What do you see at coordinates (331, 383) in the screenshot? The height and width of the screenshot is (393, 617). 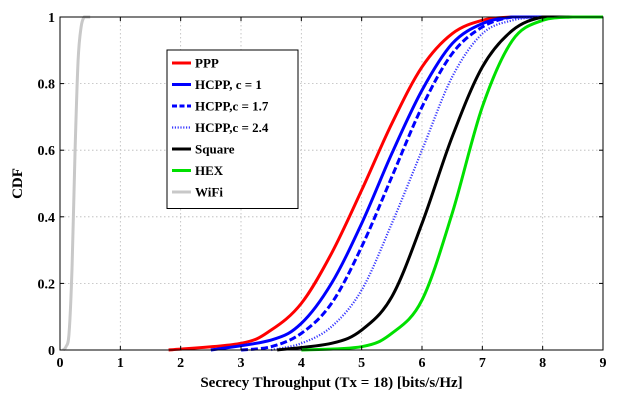 I see `x-axis-title: Secrecy Throughput (Tx = 18) [bits/s/Hz]` at bounding box center [331, 383].